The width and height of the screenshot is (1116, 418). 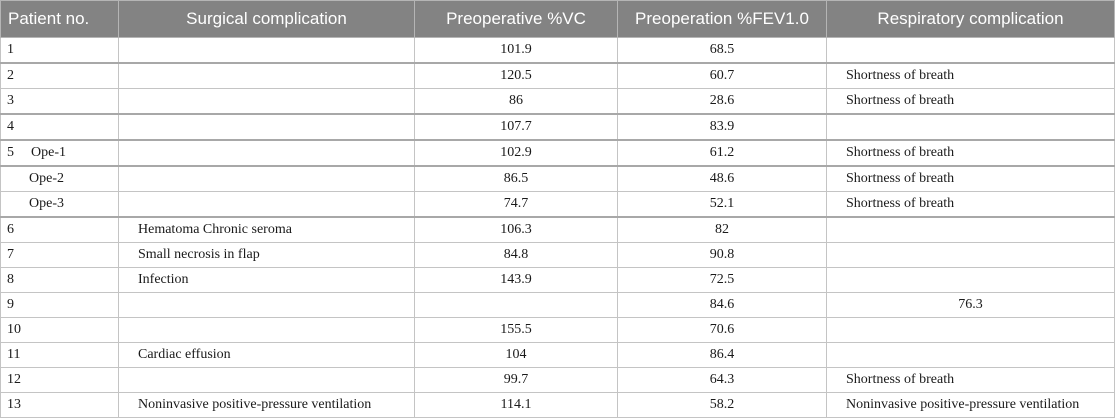 I want to click on cell-patient-no: 7, so click(x=59, y=255).